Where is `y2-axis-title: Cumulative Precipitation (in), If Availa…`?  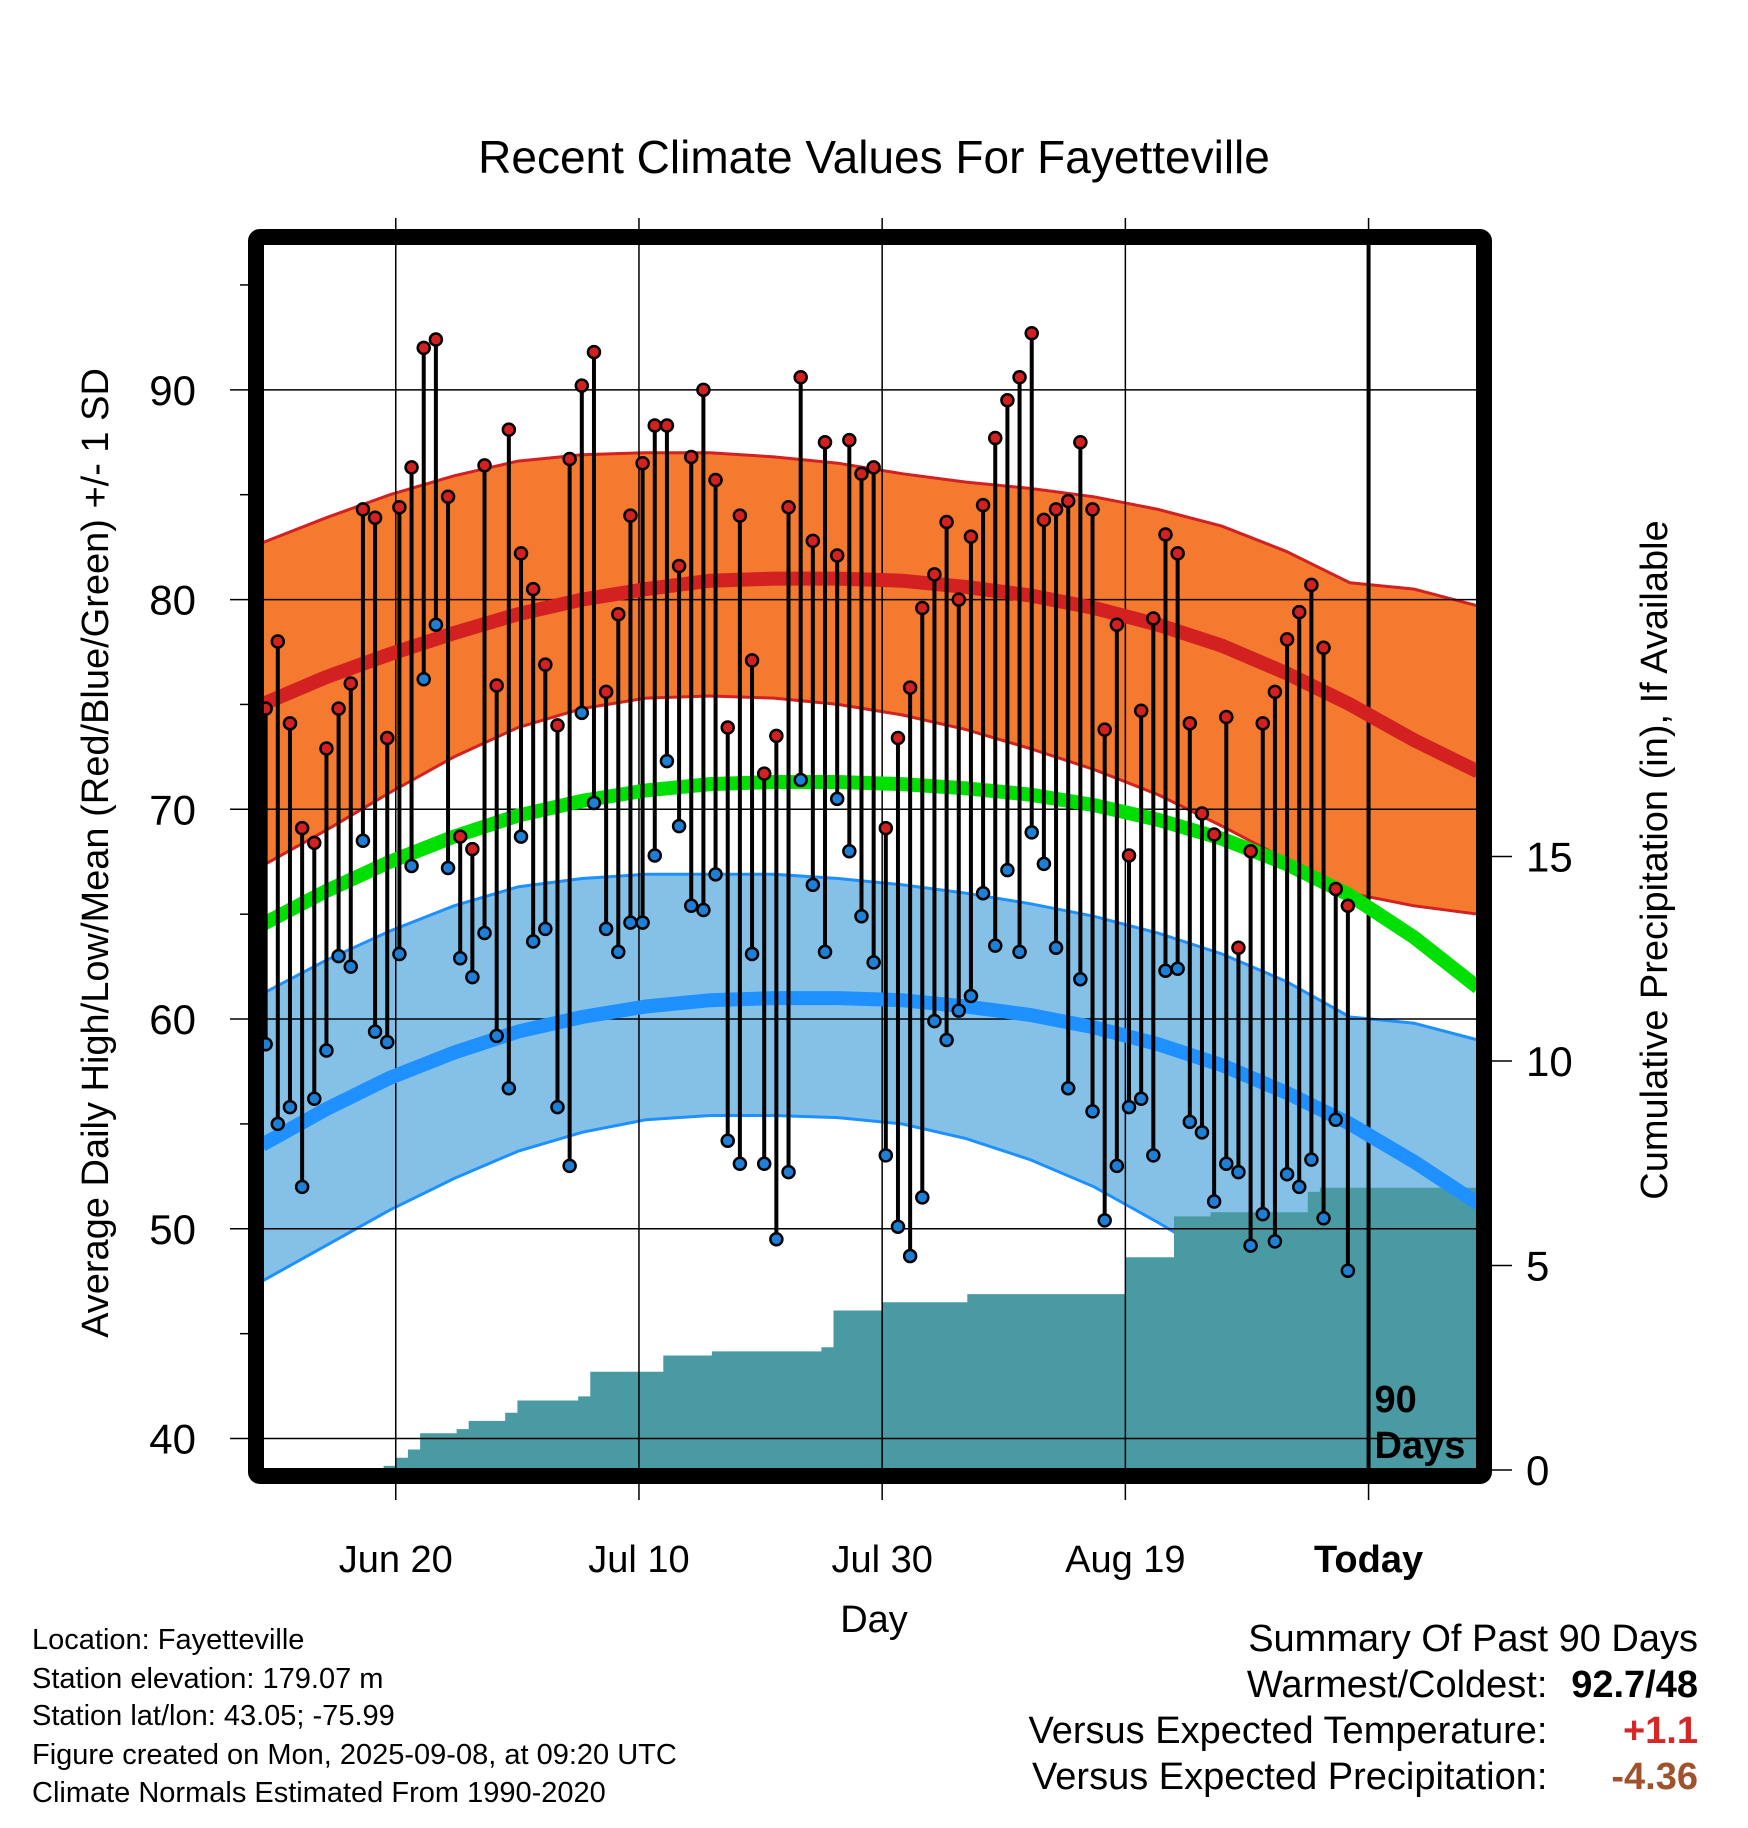
y2-axis-title: Cumulative Precipitation (in), If Availa… is located at coordinates (1655, 859).